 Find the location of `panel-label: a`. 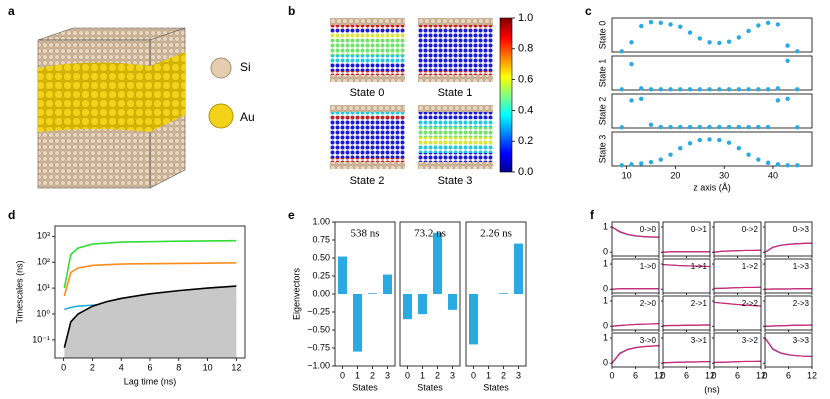

panel-label: a is located at coordinates (11, 11).